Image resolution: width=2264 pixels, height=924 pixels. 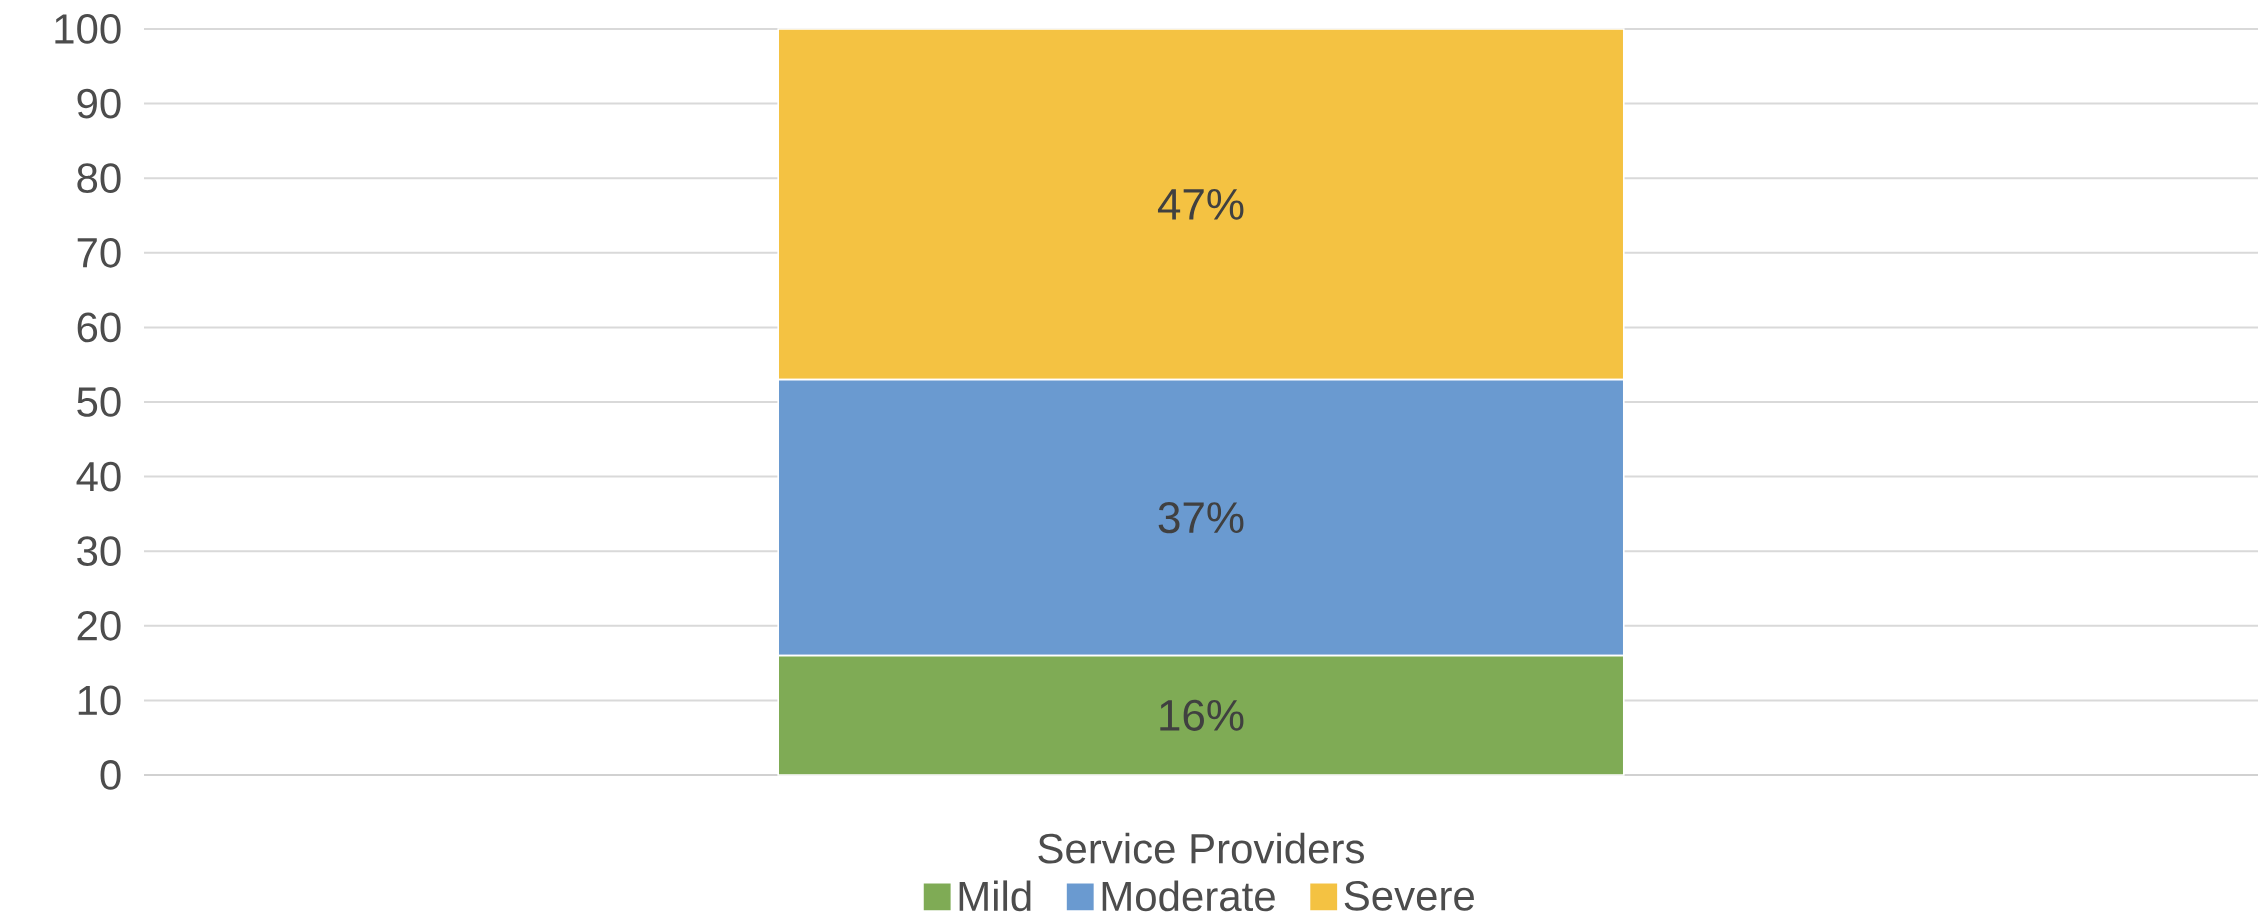 What do you see at coordinates (1202, 715) in the screenshot?
I see `data-label: 16%` at bounding box center [1202, 715].